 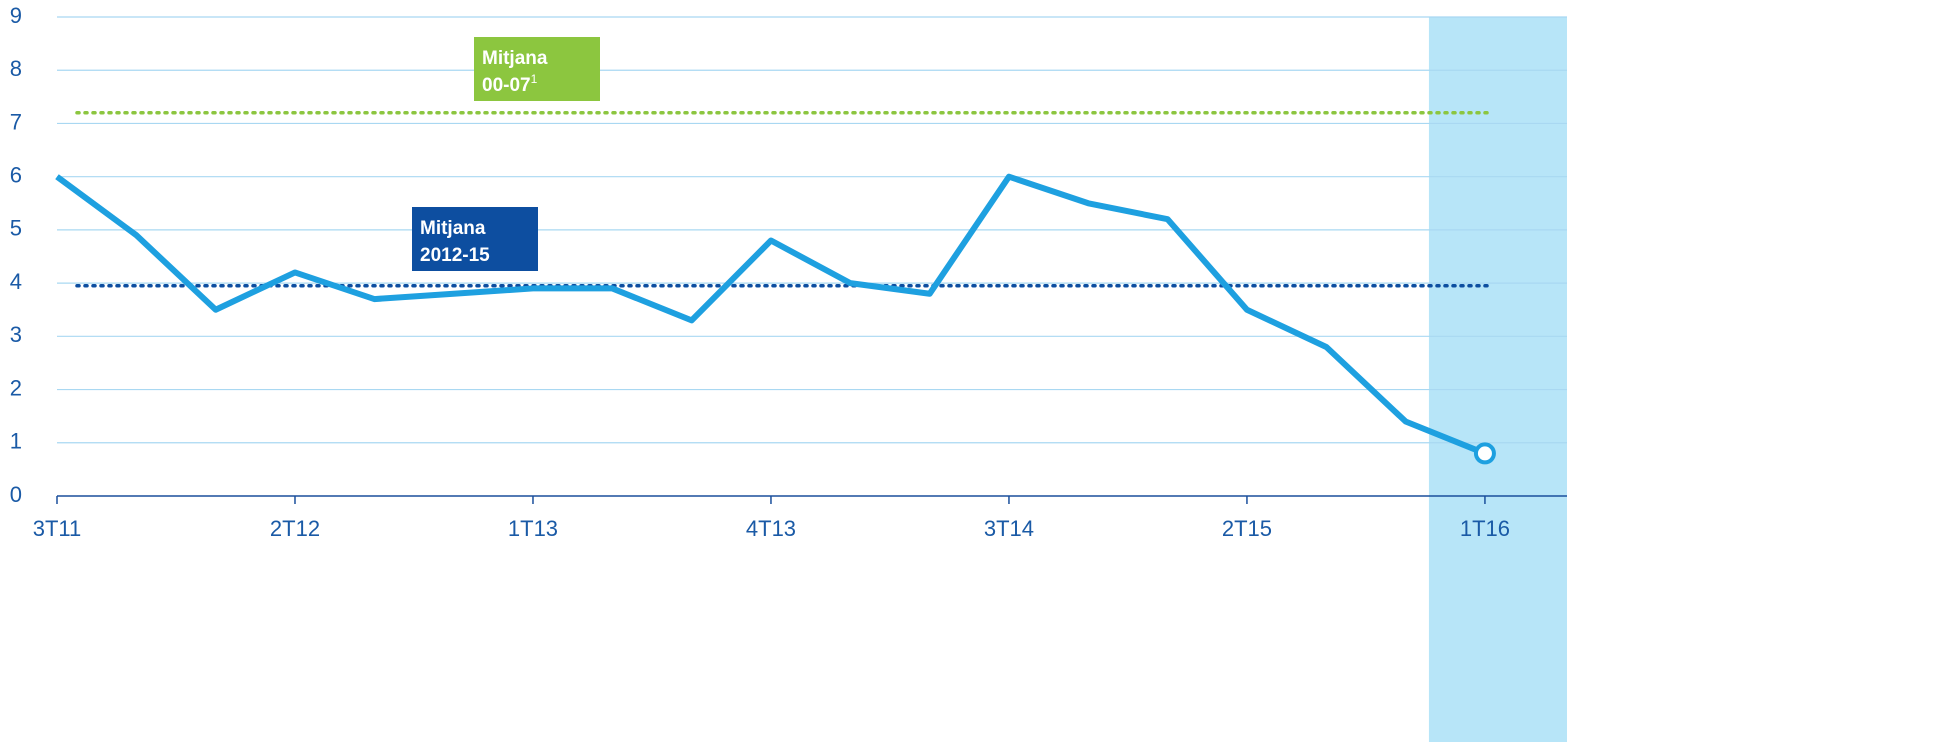 What do you see at coordinates (771, 528) in the screenshot?
I see `x-tick-label: 4T13` at bounding box center [771, 528].